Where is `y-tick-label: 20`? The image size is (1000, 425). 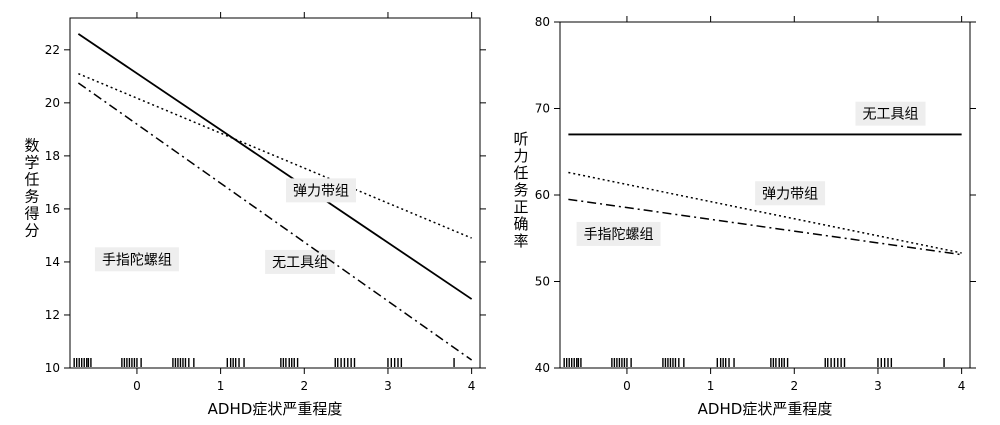 y-tick-label: 20 is located at coordinates (52, 103).